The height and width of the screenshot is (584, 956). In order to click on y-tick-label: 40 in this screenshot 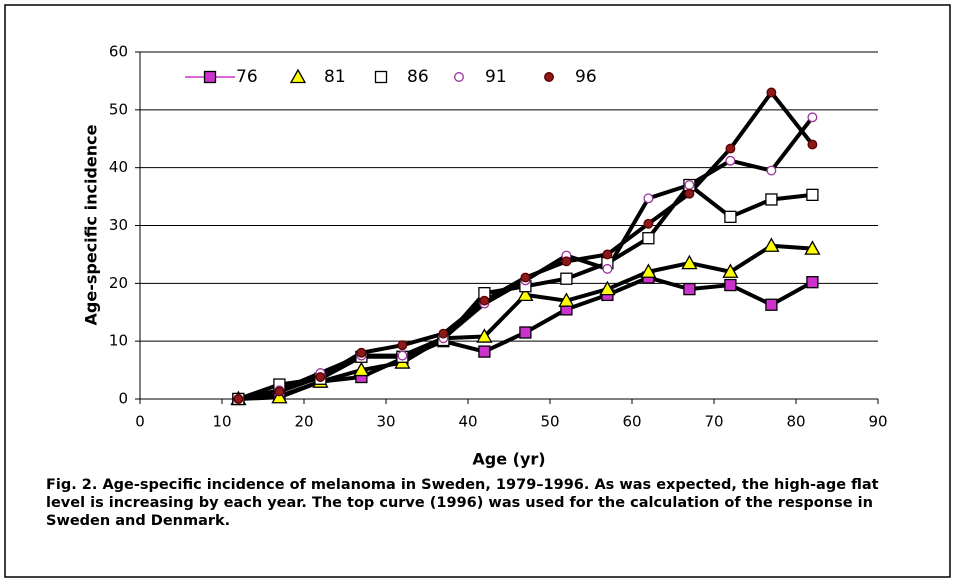, I will do `click(118, 167)`.